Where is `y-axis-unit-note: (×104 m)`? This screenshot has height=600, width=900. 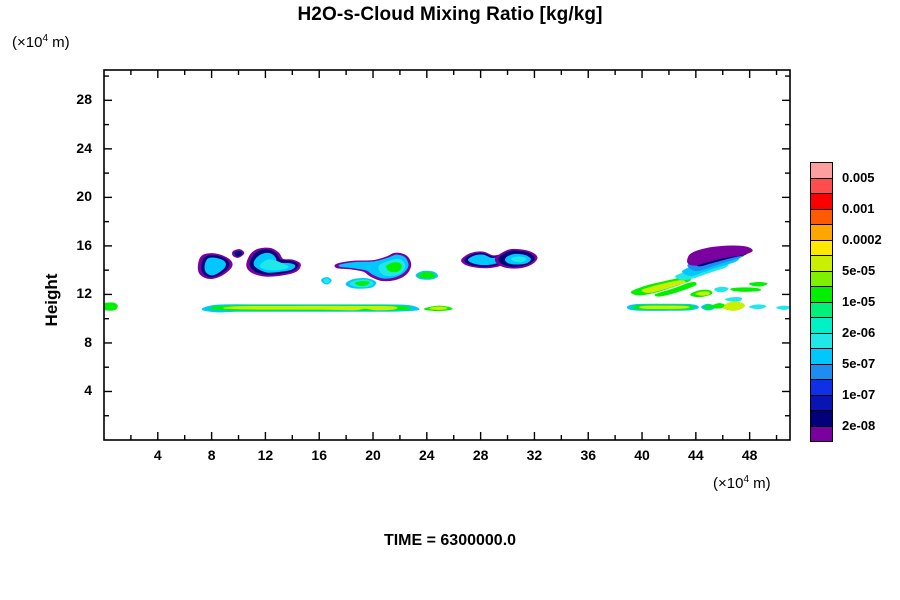 y-axis-unit-note: (×104 m) is located at coordinates (41, 42).